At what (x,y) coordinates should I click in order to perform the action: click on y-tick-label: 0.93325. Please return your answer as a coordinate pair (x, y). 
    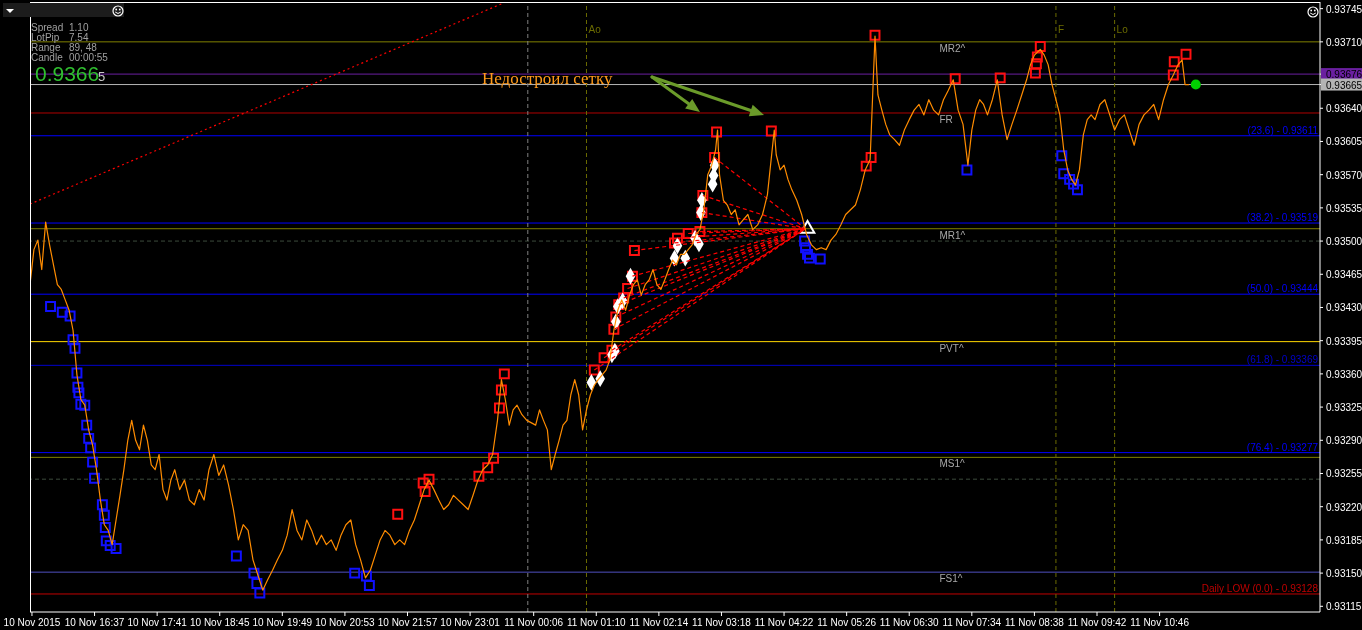
    Looking at the image, I should click on (1344, 408).